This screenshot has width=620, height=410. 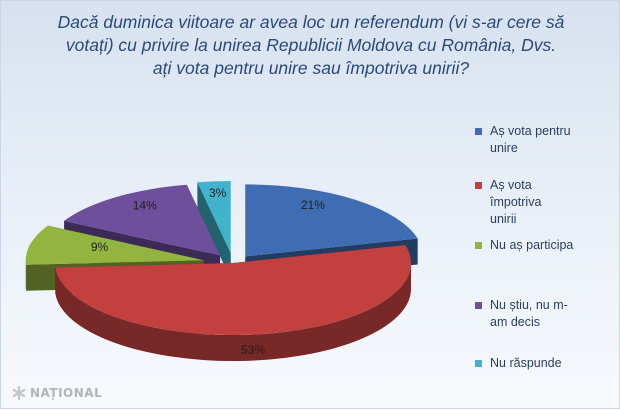 What do you see at coordinates (218, 193) in the screenshot?
I see `pie-data-label: 3%` at bounding box center [218, 193].